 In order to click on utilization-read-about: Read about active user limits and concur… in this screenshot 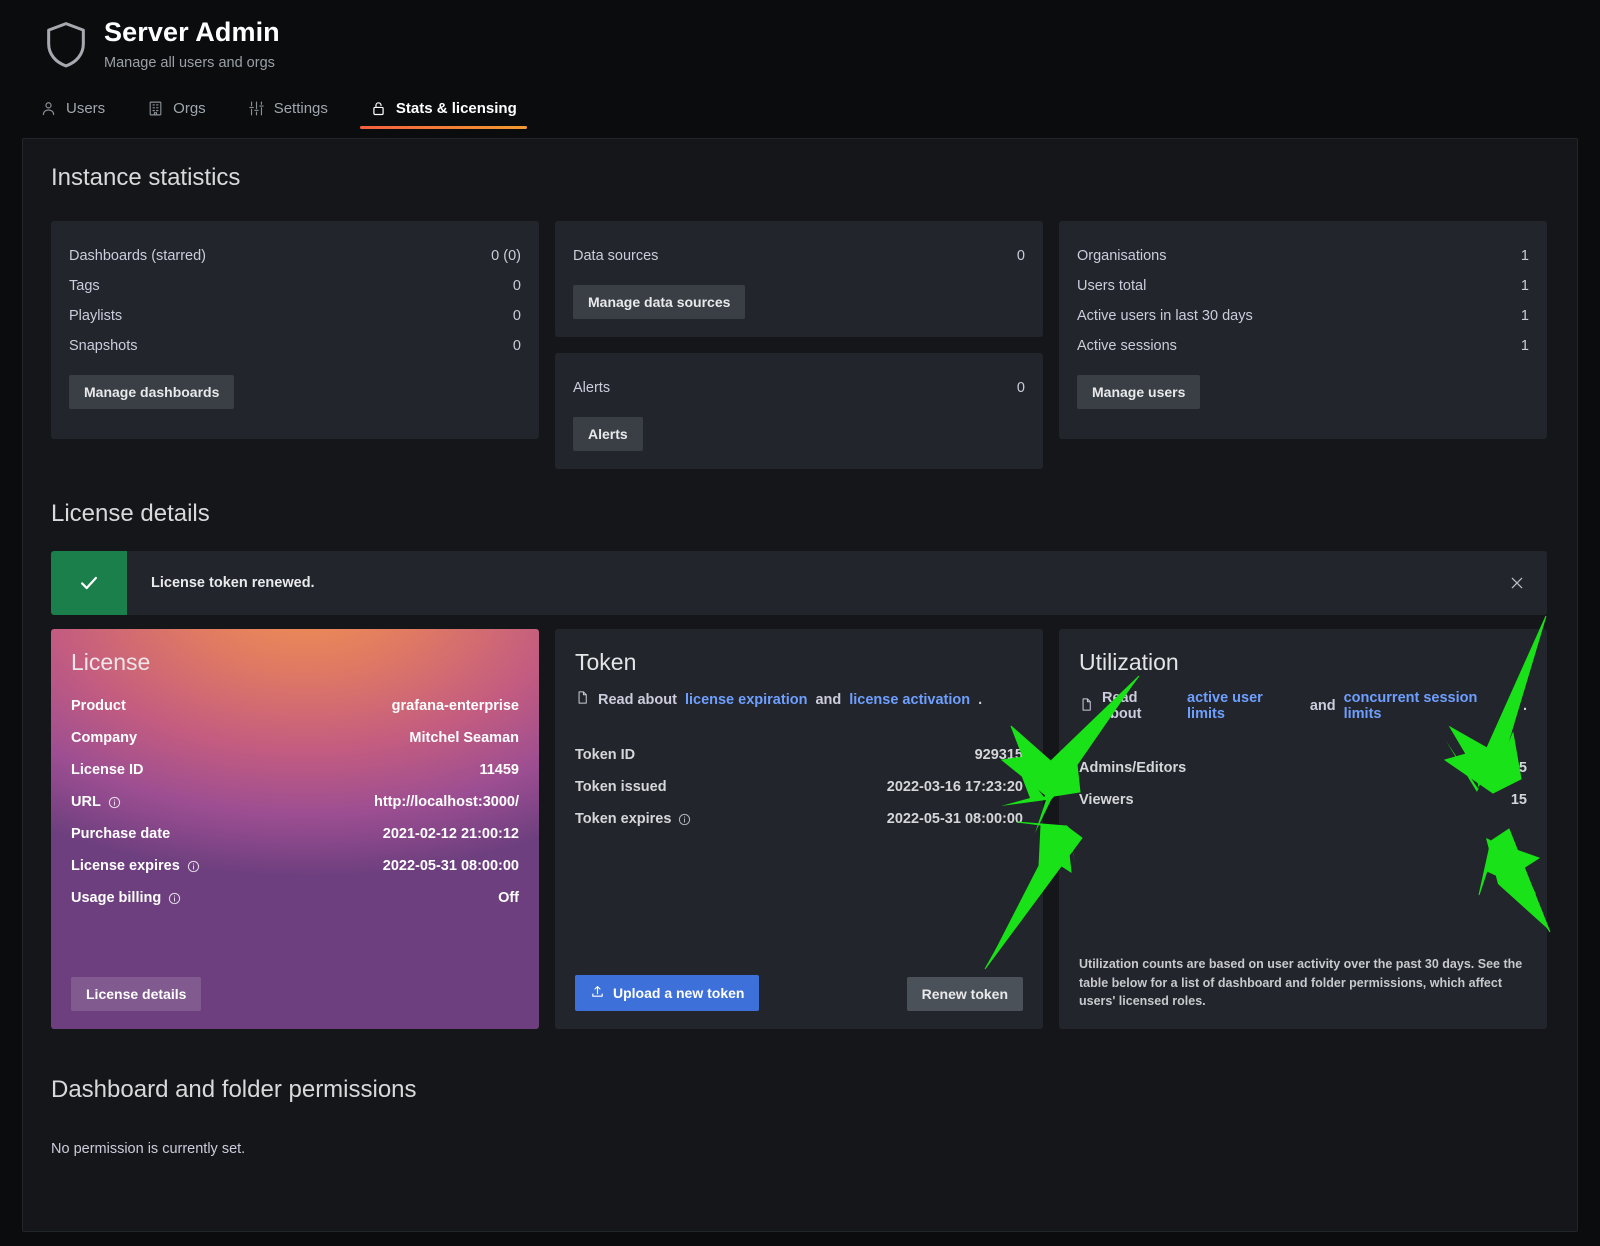, I will do `click(1303, 706)`.